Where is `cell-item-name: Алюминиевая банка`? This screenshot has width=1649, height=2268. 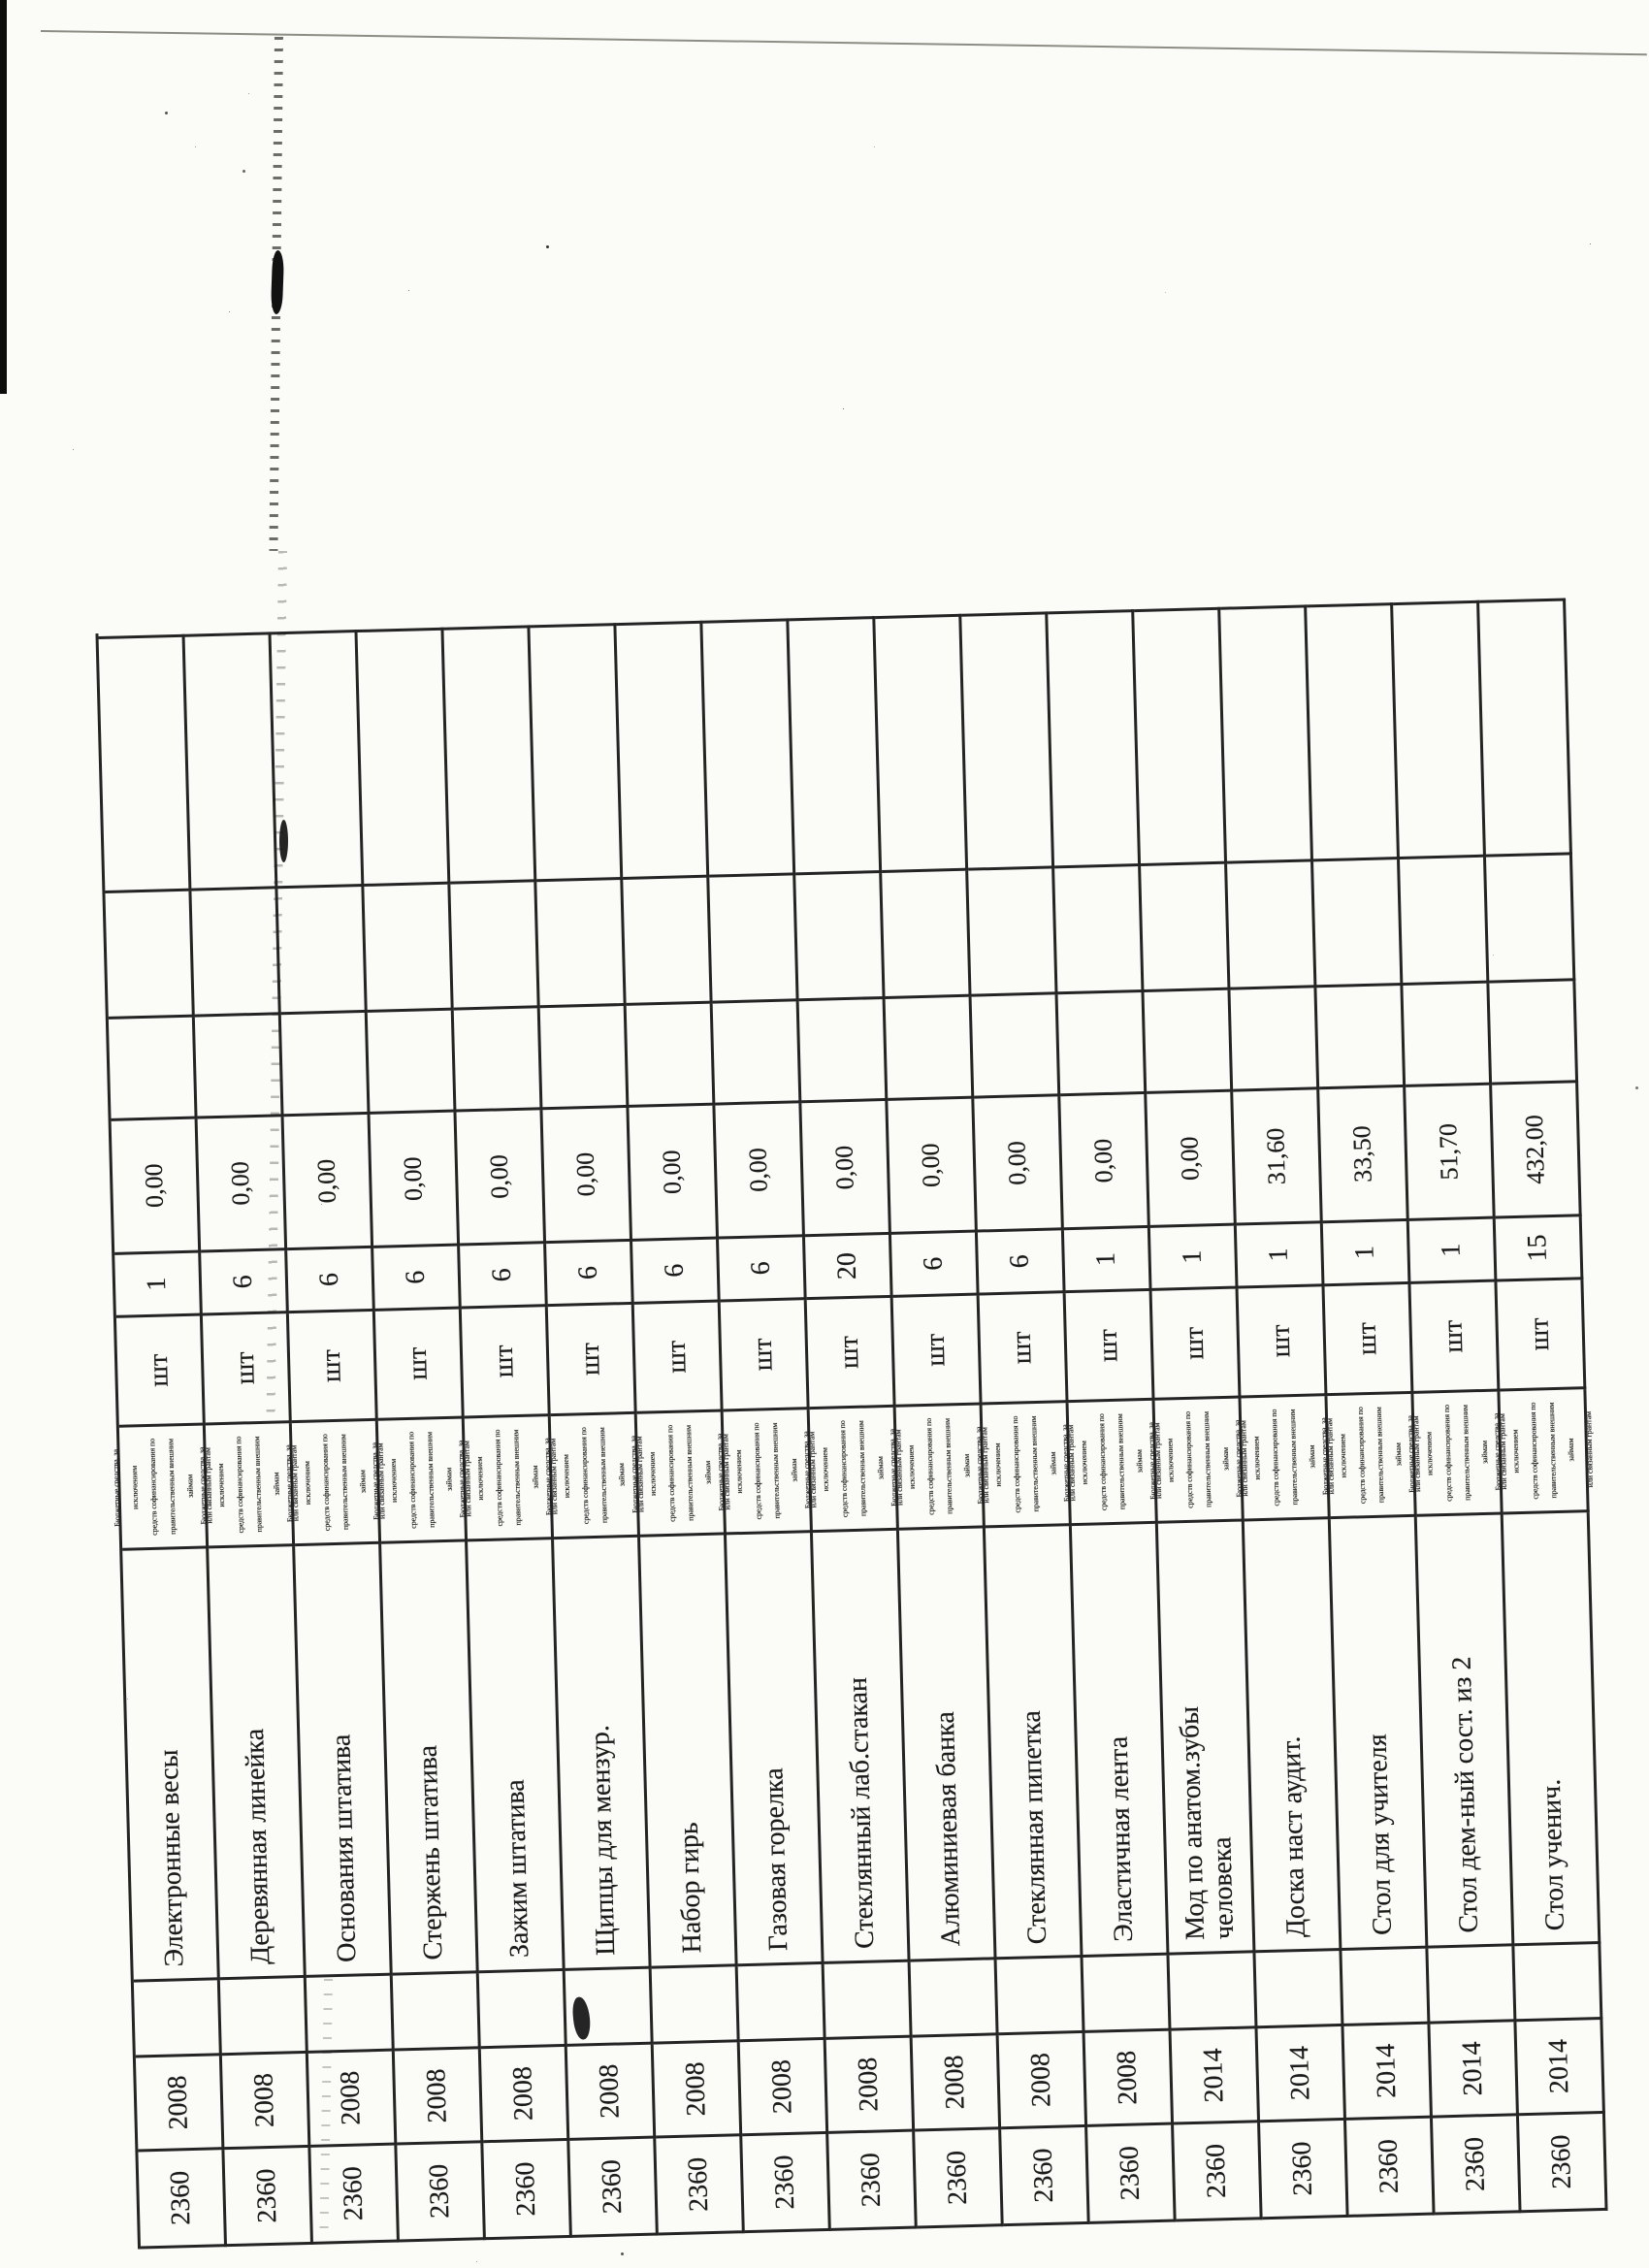
cell-item-name: Алюминиевая банка is located at coordinates (947, 1745).